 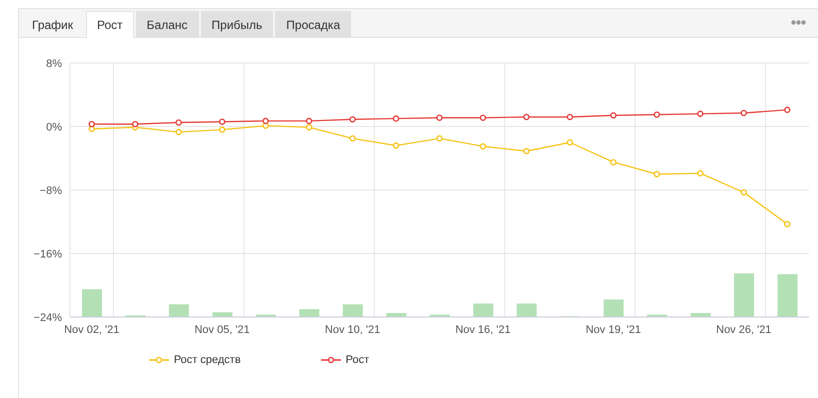 I want to click on y-tick-label: −24%, so click(x=48, y=318).